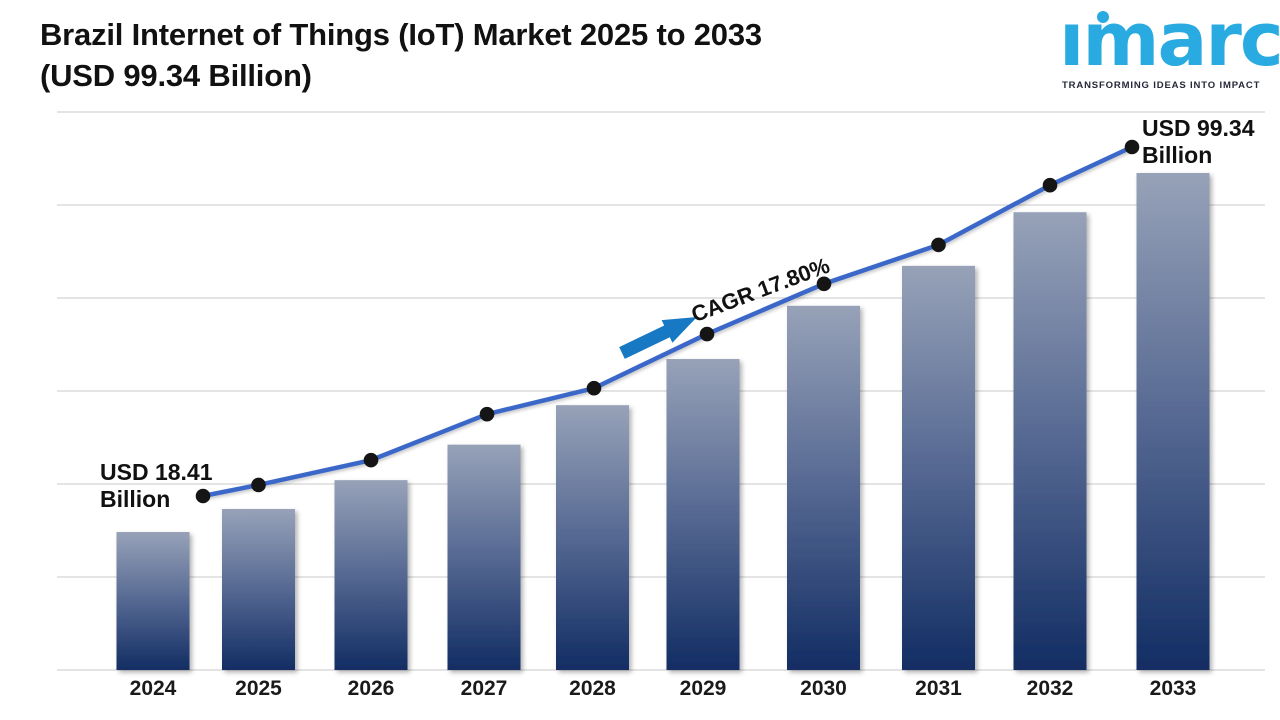 The image size is (1280, 720). Describe the element at coordinates (592, 537) in the screenshot. I see `bar-2028` at that location.